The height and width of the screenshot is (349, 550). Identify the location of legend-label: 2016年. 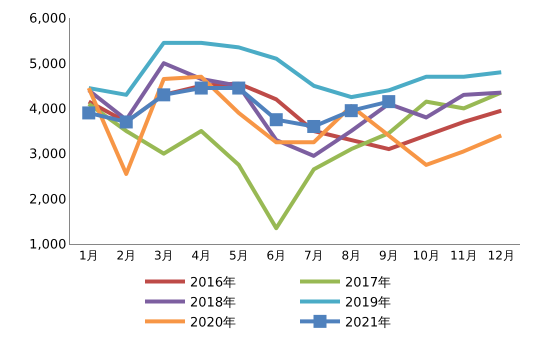
(213, 283).